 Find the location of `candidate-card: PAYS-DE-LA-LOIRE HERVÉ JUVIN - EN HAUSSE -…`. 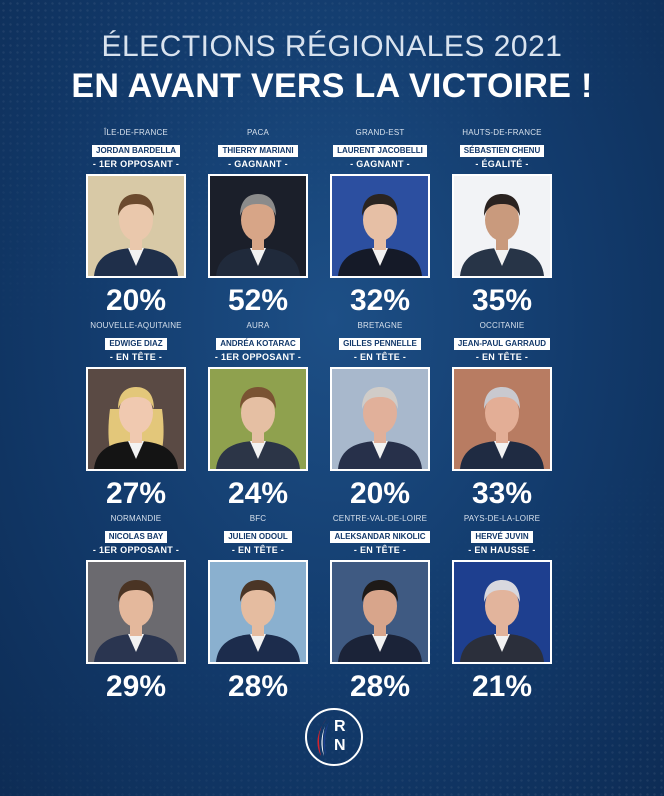

candidate-card: PAYS-DE-LA-LOIRE HERVÉ JUVIN - EN HAUSSE -… is located at coordinates (502, 608).